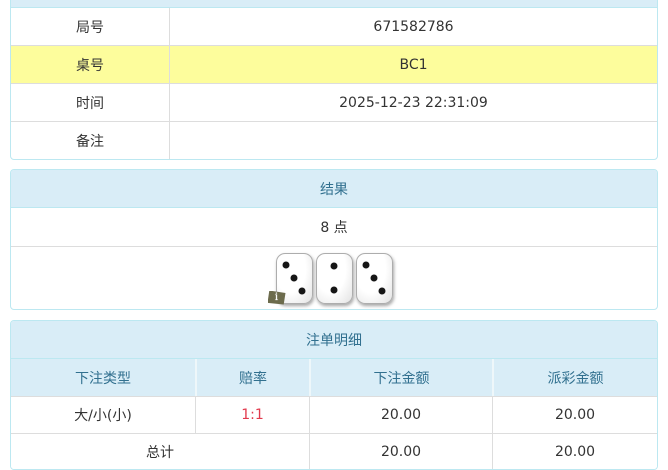 Image resolution: width=668 pixels, height=470 pixels. I want to click on payout-amount-value: 20.00, so click(574, 415).